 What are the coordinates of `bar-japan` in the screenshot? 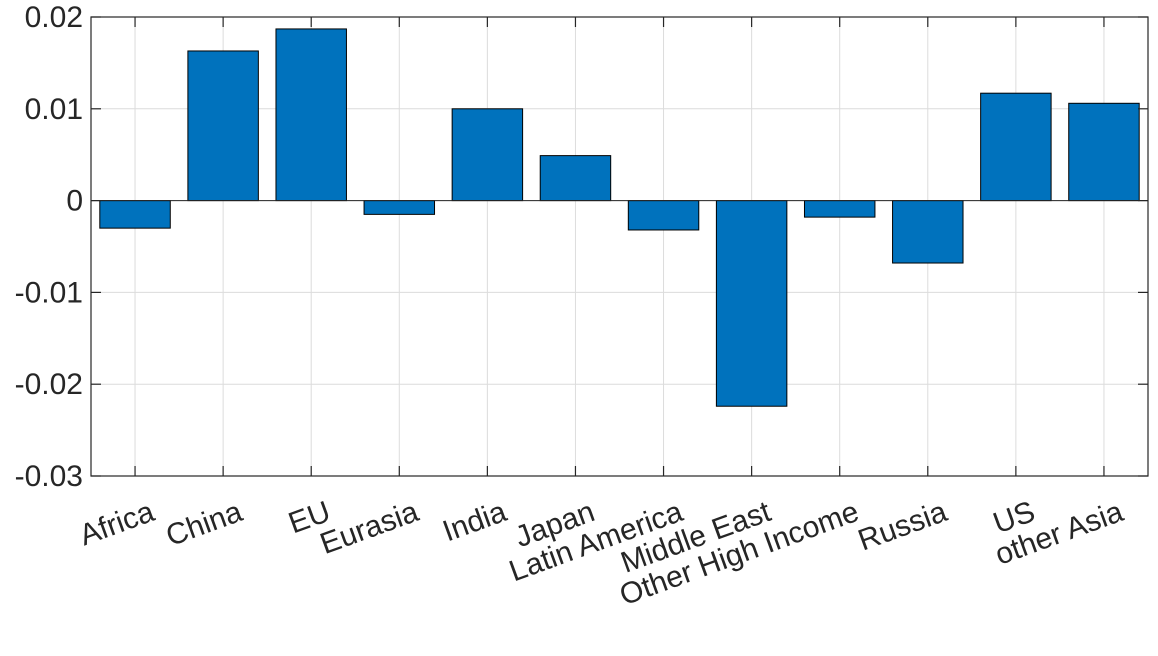 It's located at (575, 178).